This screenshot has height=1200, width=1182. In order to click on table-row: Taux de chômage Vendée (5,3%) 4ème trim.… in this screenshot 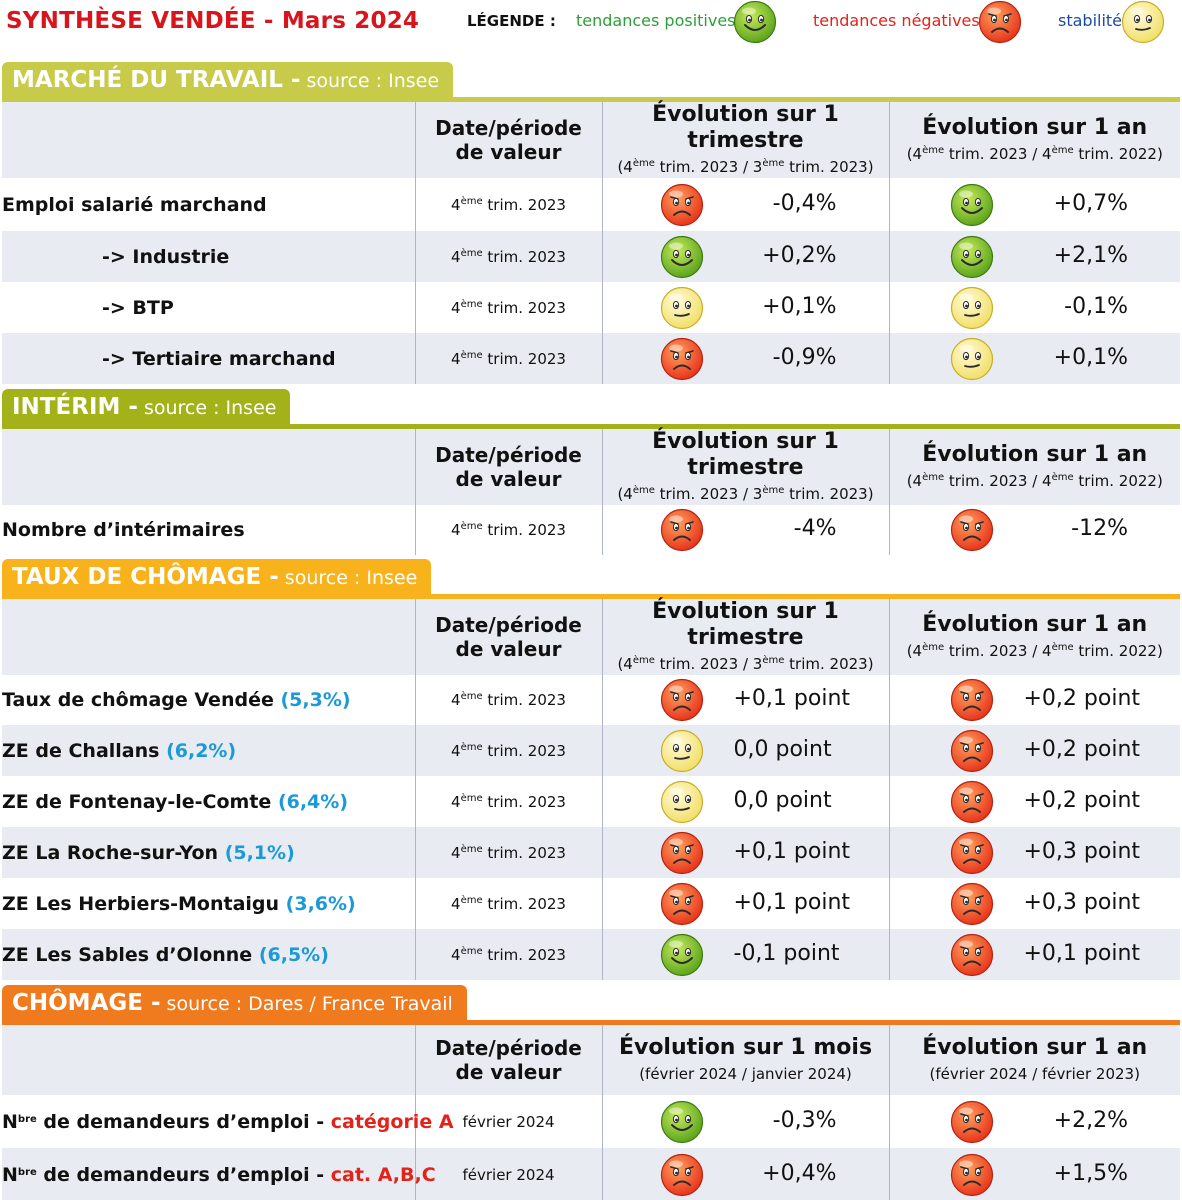, I will do `click(591, 700)`.